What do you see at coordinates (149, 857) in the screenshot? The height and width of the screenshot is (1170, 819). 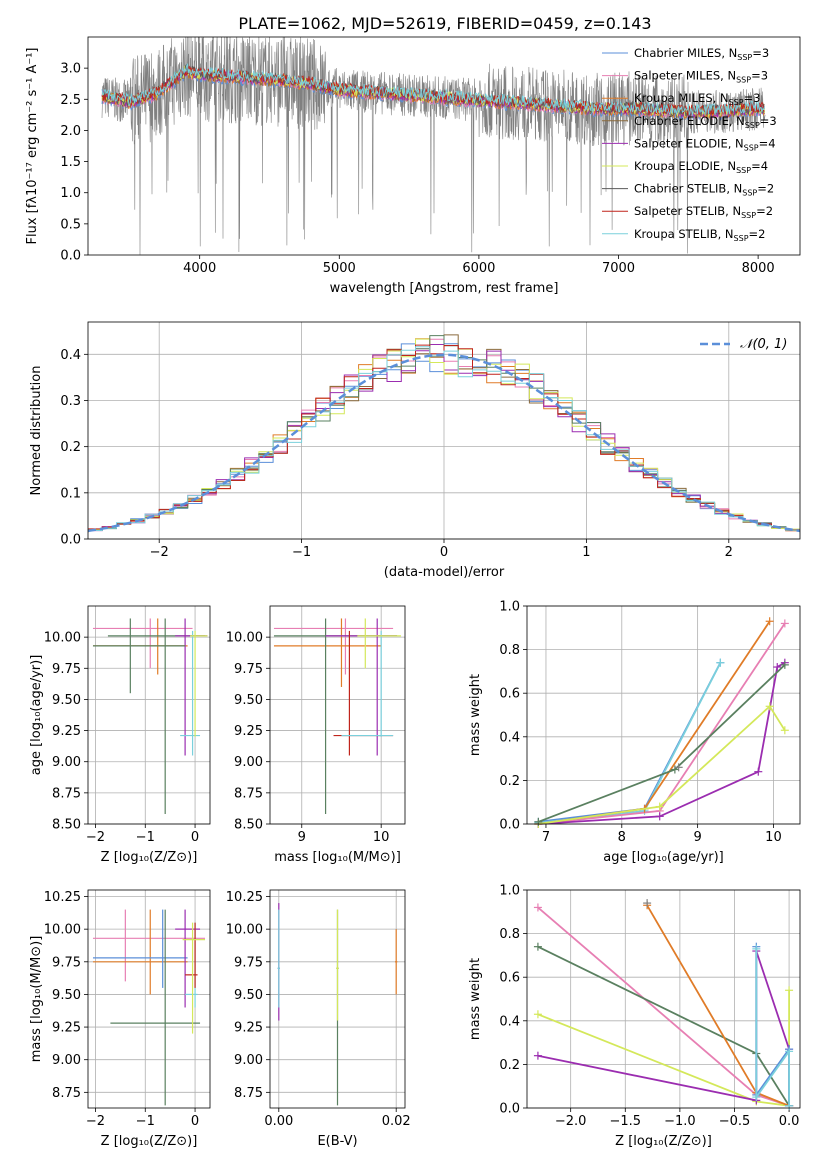 I see `x-axis-label: Z [log₁₀(Z/Z⊙)]` at bounding box center [149, 857].